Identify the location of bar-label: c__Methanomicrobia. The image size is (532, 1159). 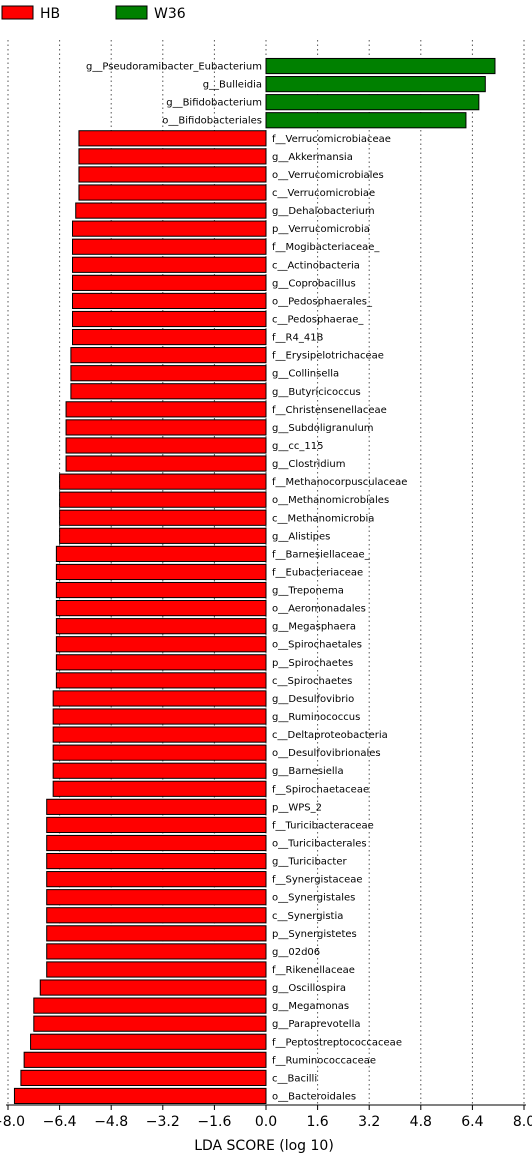
(323, 518).